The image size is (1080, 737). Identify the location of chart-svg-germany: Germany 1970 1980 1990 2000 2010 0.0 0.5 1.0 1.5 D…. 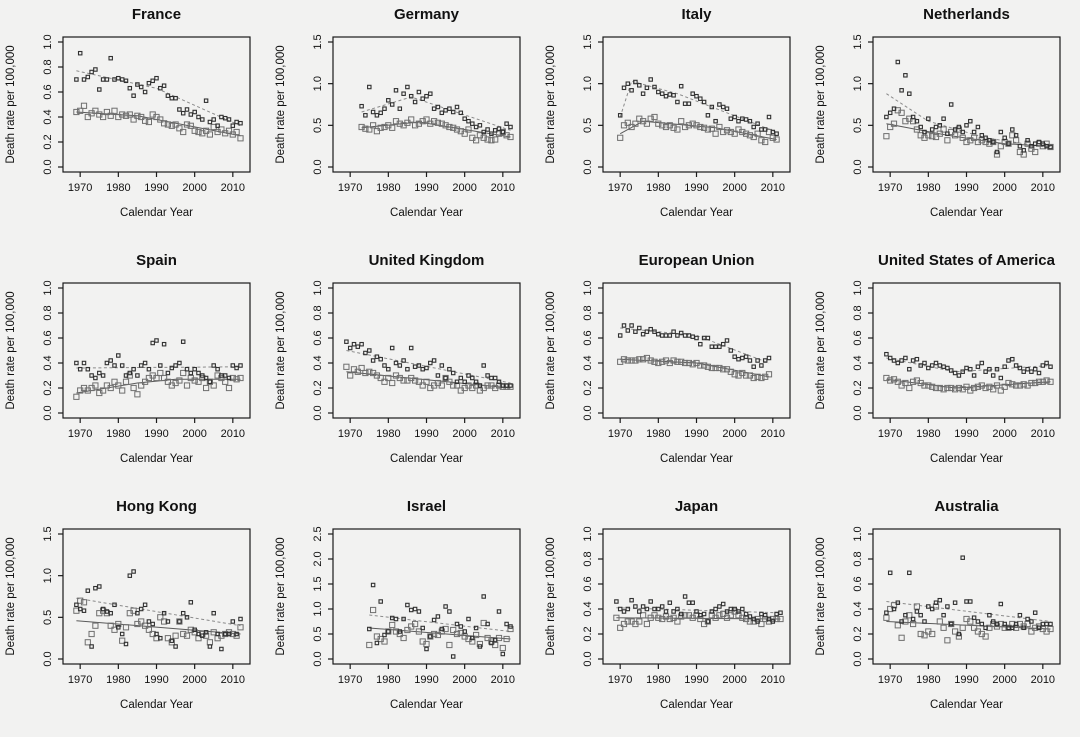
(398, 112).